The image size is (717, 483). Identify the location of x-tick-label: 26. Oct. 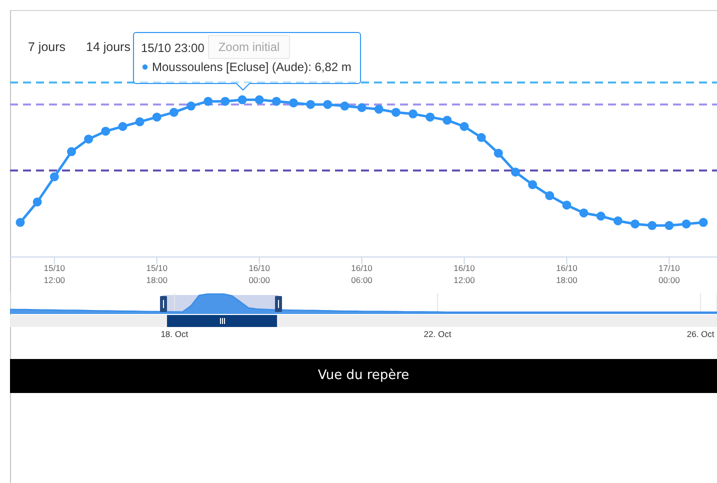
(700, 334).